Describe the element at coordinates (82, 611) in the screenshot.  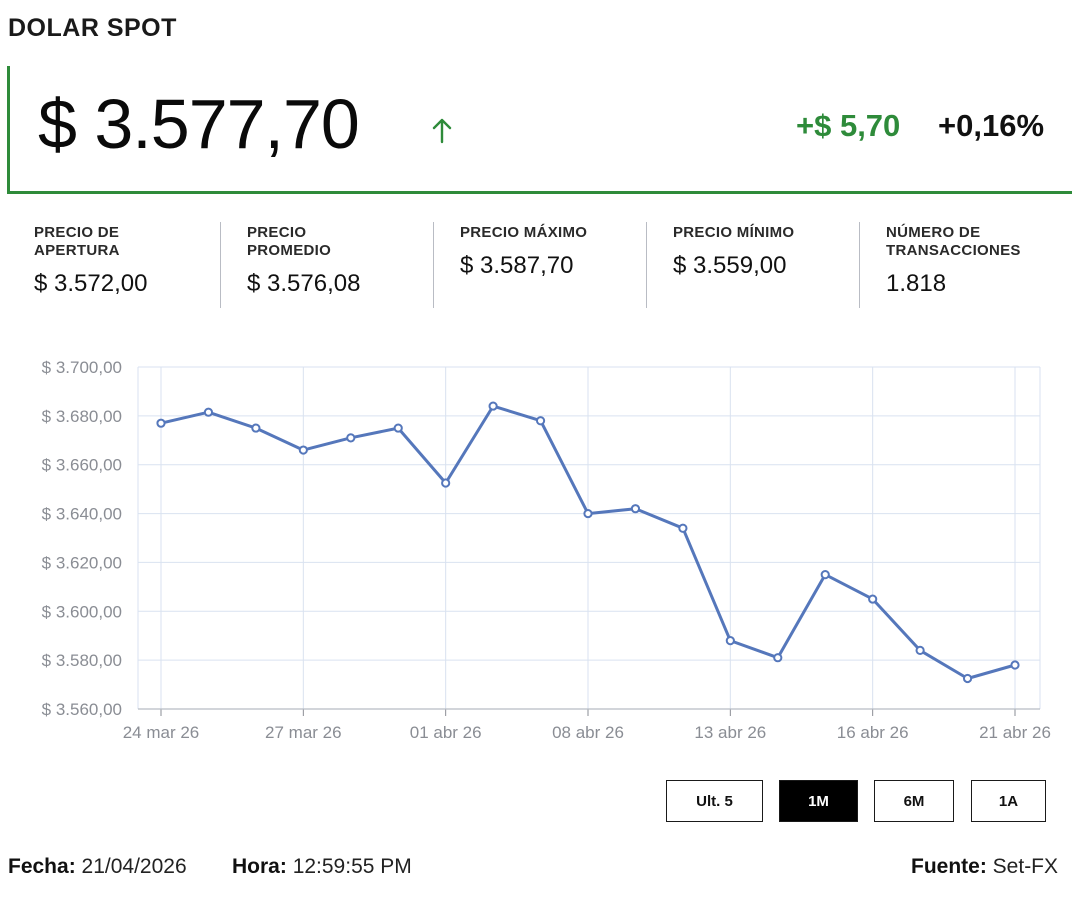
I see `y-tick-label: $ 3.600,00` at that location.